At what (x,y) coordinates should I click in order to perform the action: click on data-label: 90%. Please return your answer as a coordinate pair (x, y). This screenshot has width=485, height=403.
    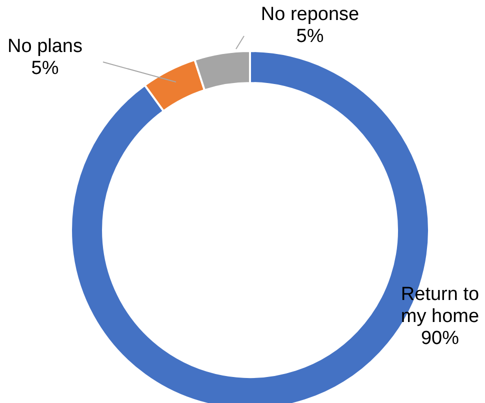
    Looking at the image, I should click on (440, 338).